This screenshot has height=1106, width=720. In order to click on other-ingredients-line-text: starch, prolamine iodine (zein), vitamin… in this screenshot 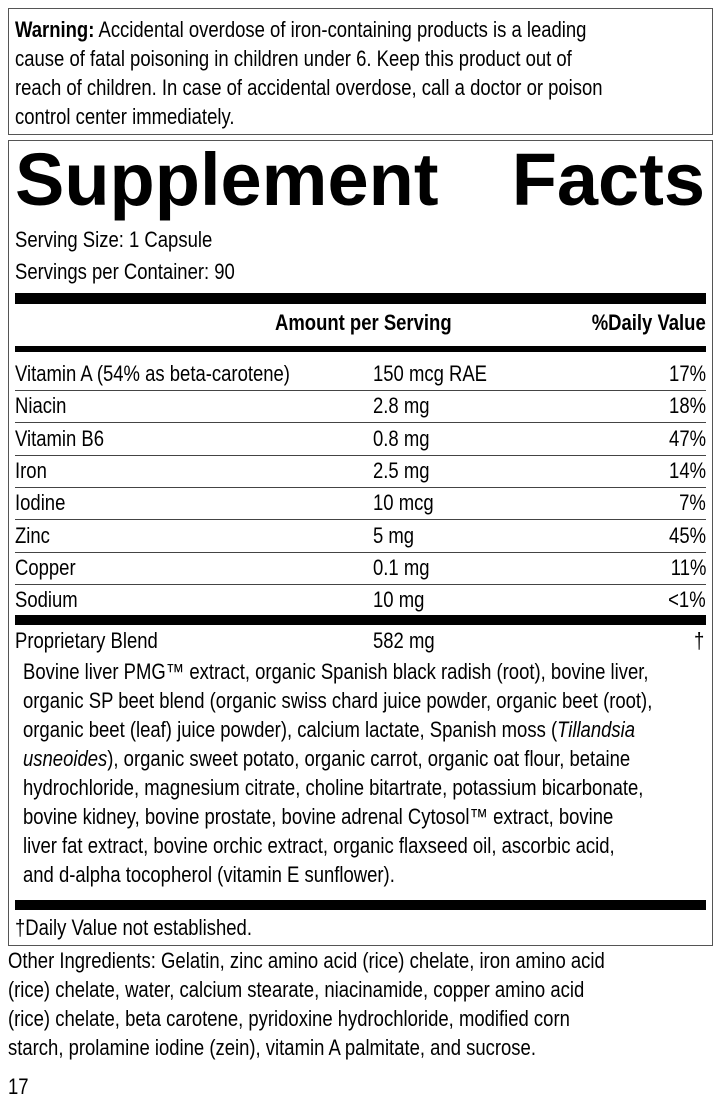, I will do `click(272, 1047)`.